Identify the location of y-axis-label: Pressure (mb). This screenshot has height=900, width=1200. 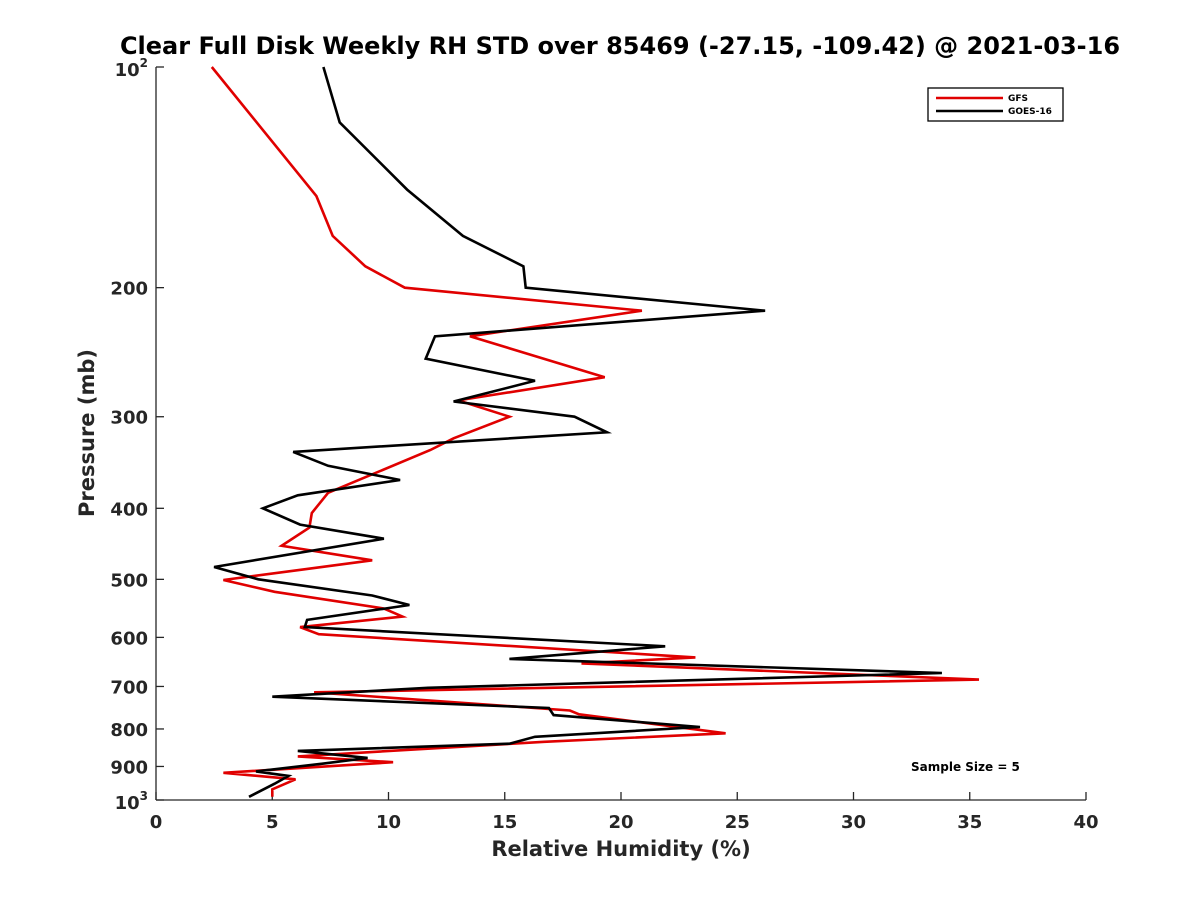
(87, 433).